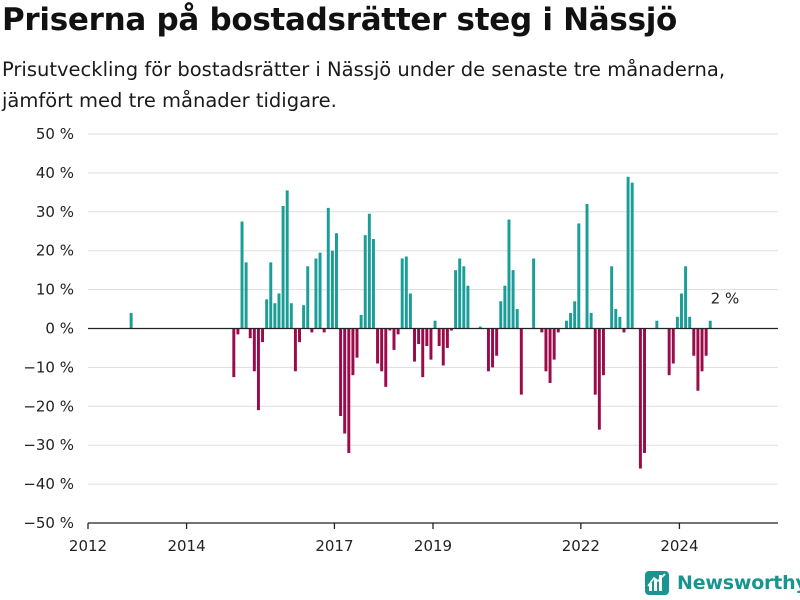 The width and height of the screenshot is (800, 600). What do you see at coordinates (48, 367) in the screenshot?
I see `y-tick-label: −10 %` at bounding box center [48, 367].